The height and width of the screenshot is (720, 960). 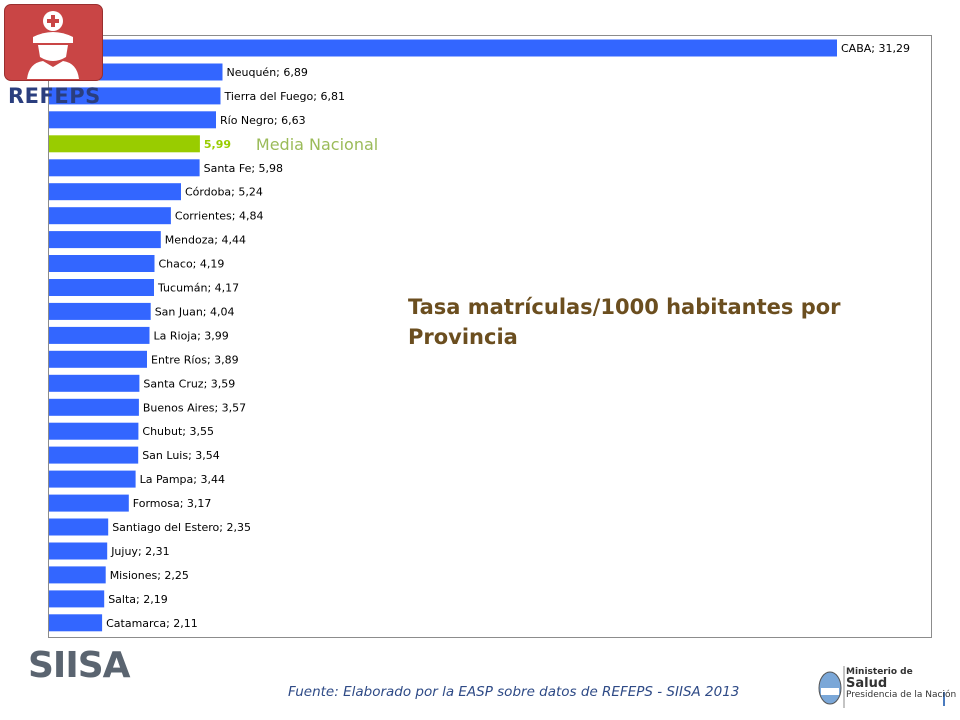 I want to click on bar-media-nacional, so click(x=124, y=144).